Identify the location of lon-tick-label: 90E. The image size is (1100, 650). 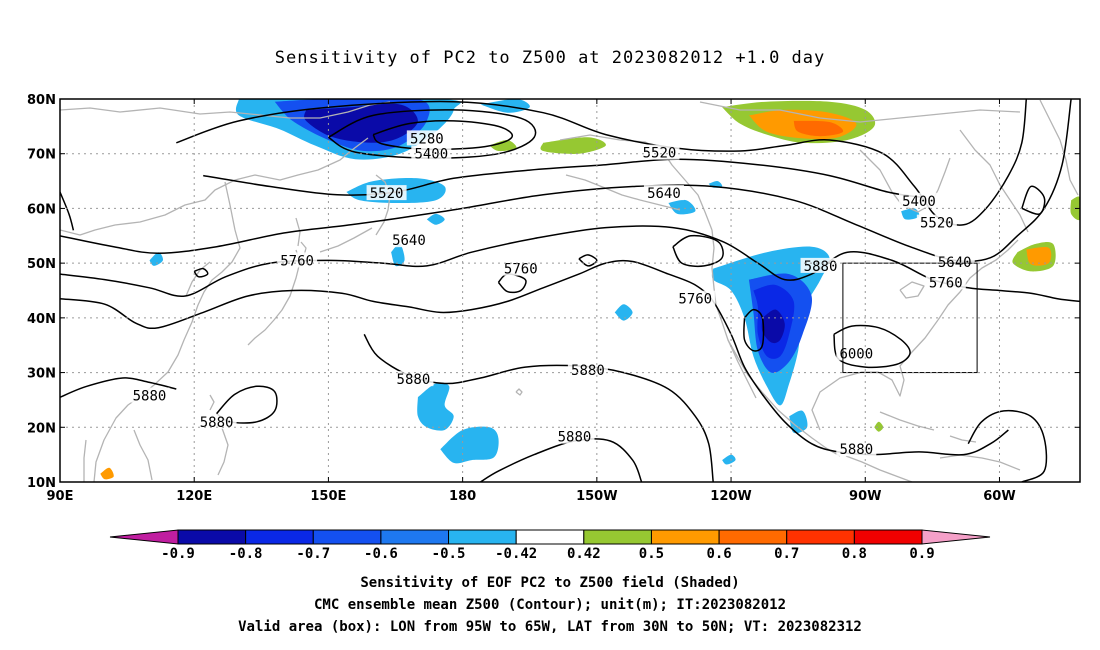
(60, 496).